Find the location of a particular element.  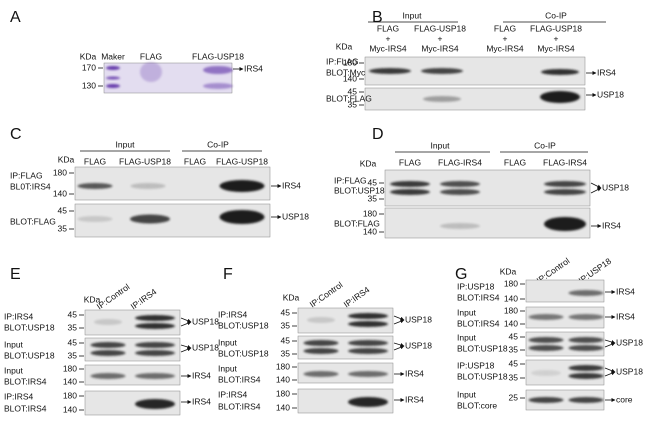

blot-label: Input is located at coordinates (467, 394).